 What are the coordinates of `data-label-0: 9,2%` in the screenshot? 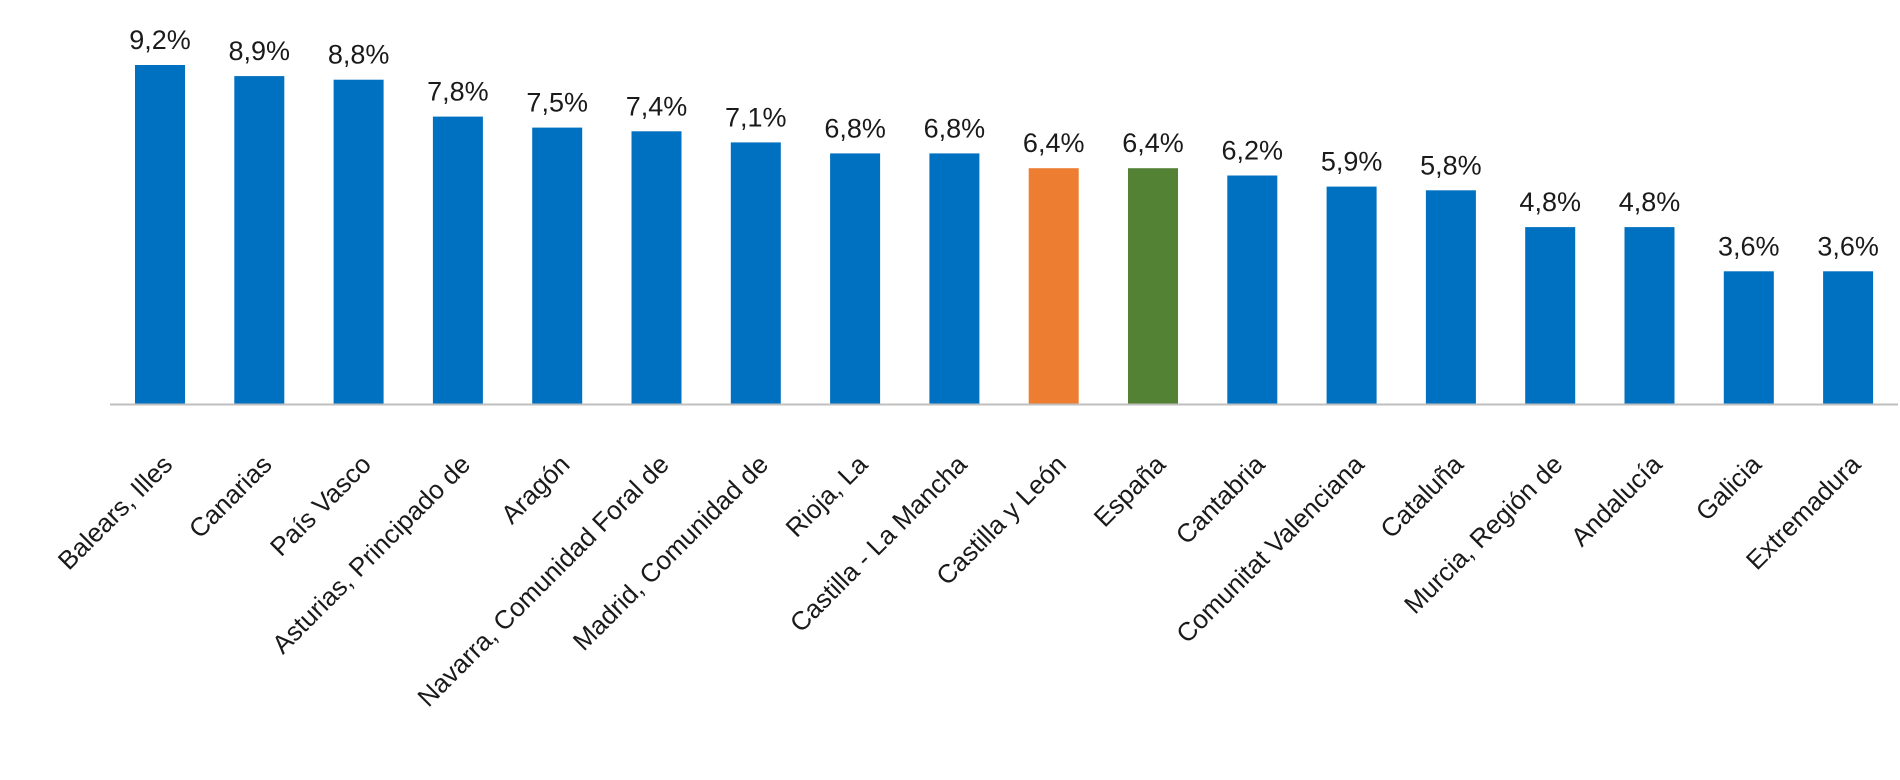 It's located at (160, 40).